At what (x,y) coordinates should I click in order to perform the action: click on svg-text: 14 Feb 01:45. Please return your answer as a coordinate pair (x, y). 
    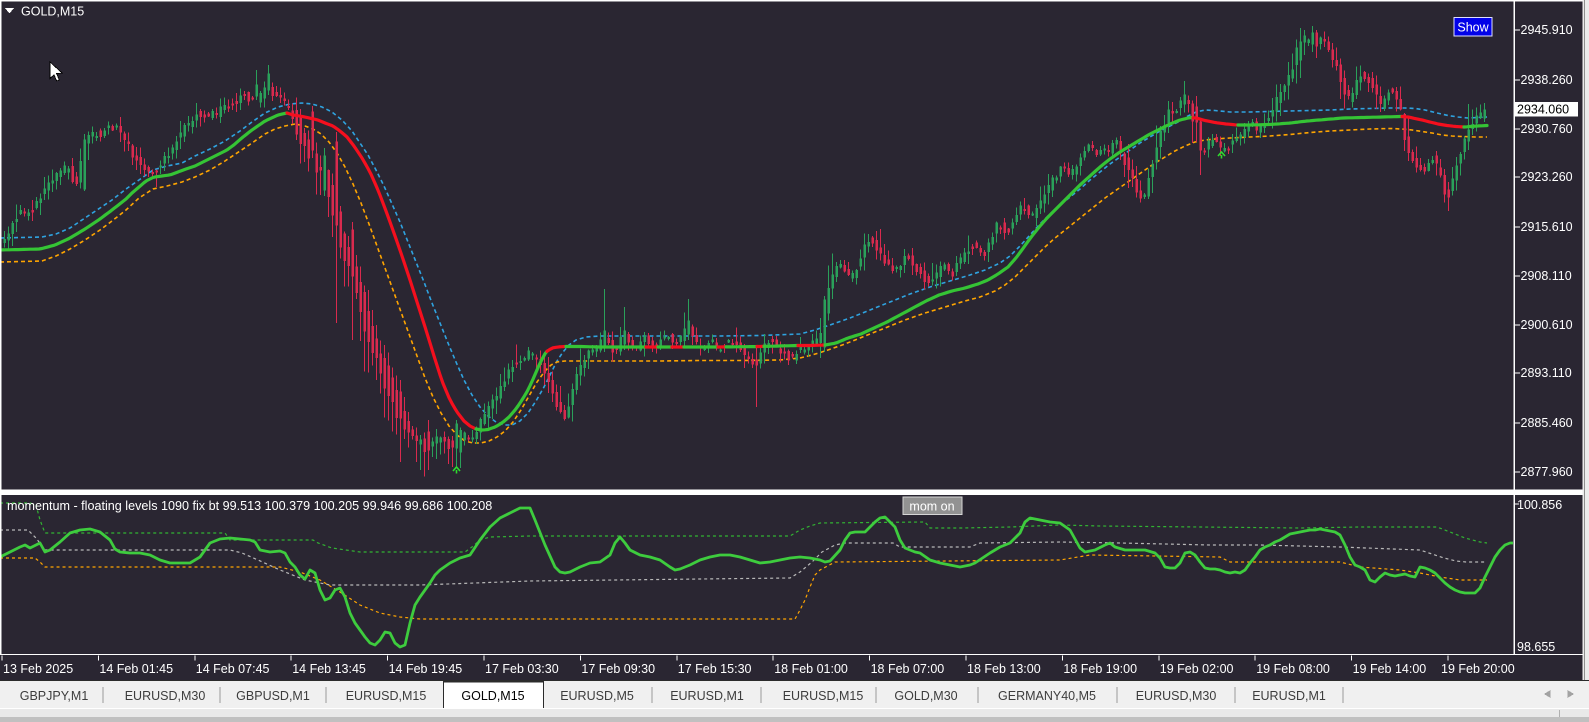
    Looking at the image, I should click on (136, 669).